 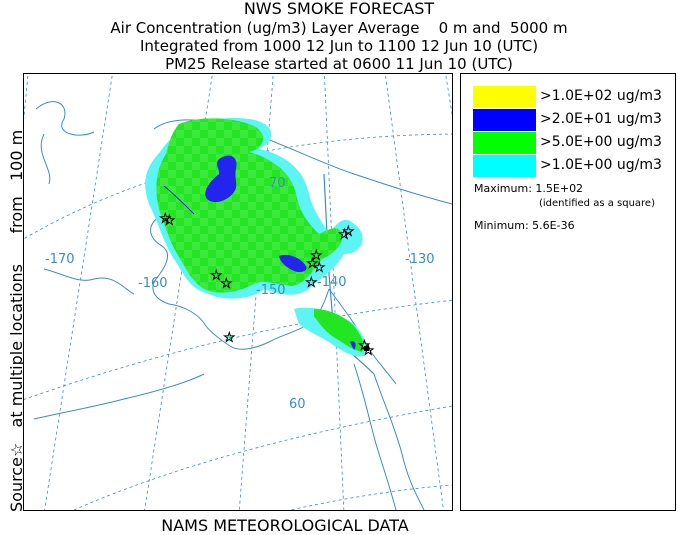 I want to click on legend-swatch-blue, so click(x=504, y=120).